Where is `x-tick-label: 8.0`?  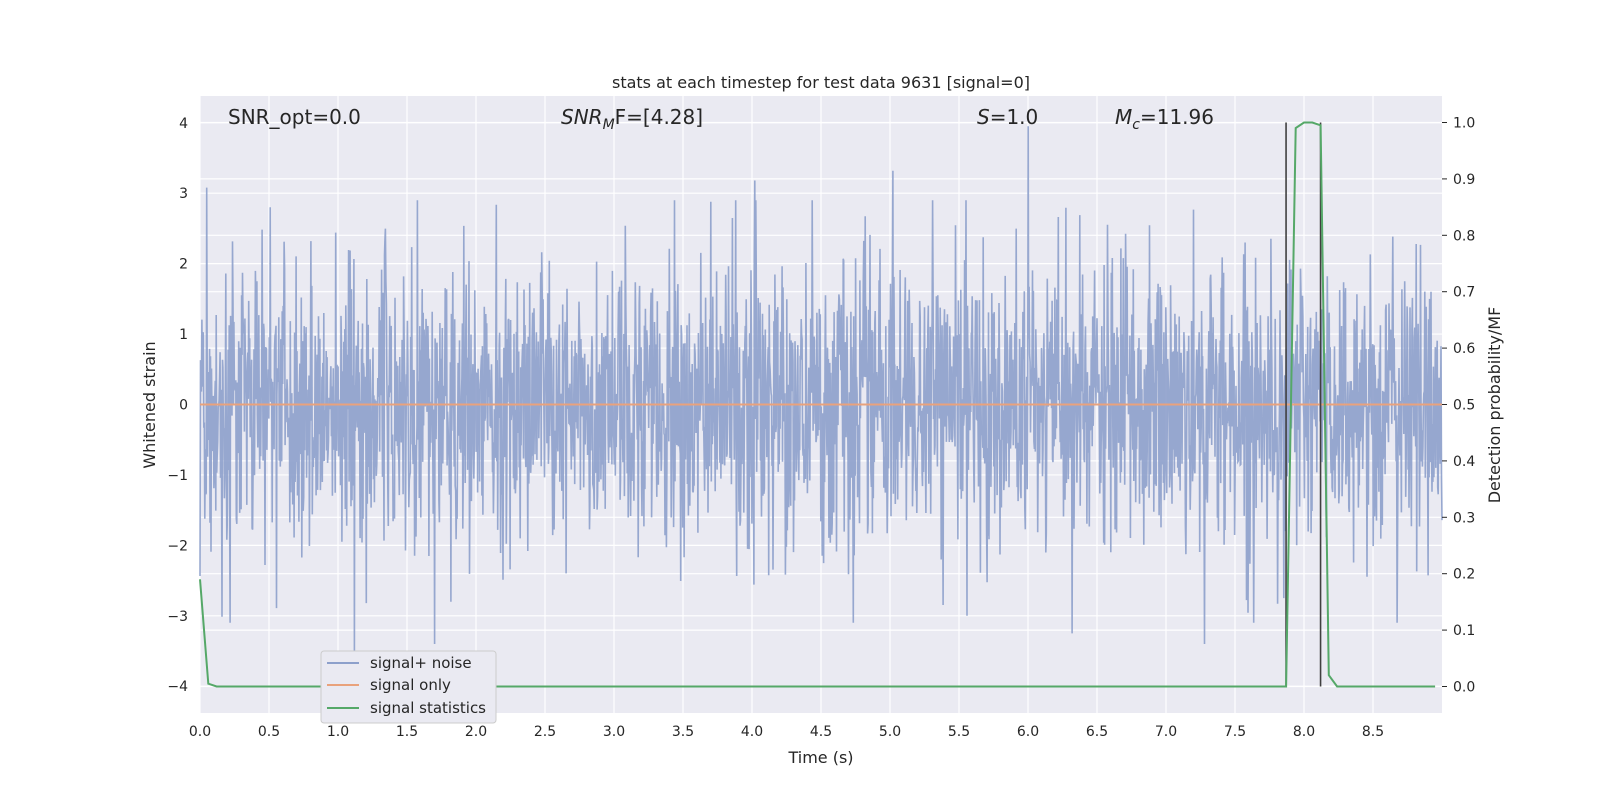 x-tick-label: 8.0 is located at coordinates (1304, 732).